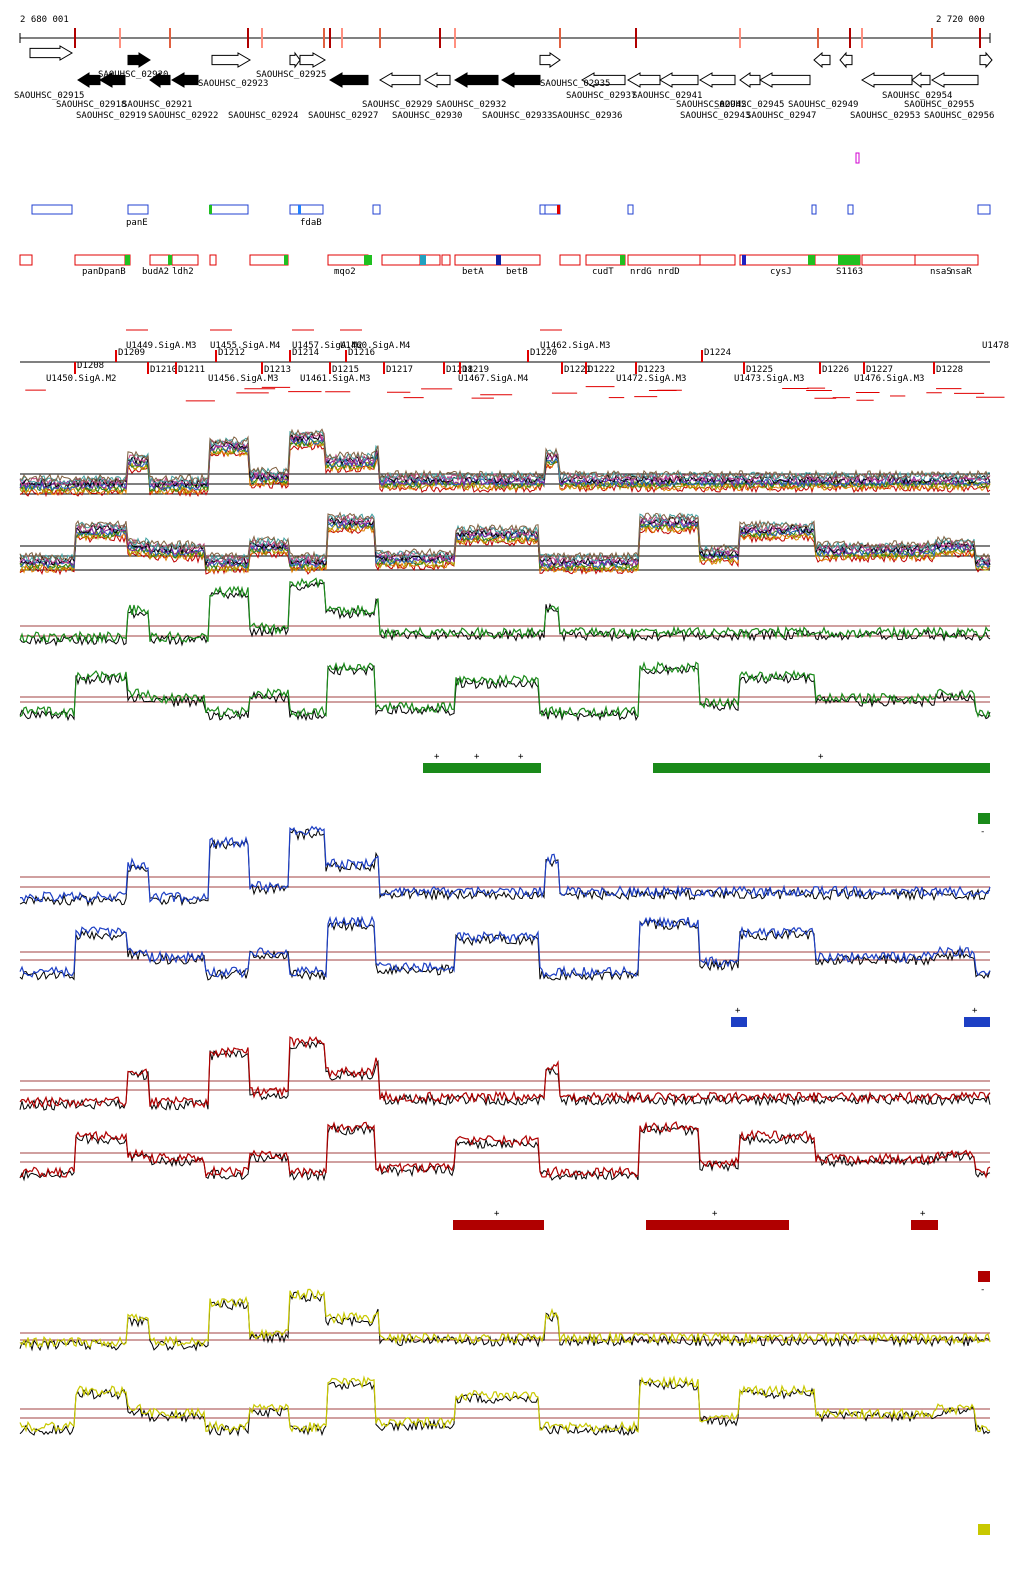  I want to click on gene-name: betB, so click(517, 272).